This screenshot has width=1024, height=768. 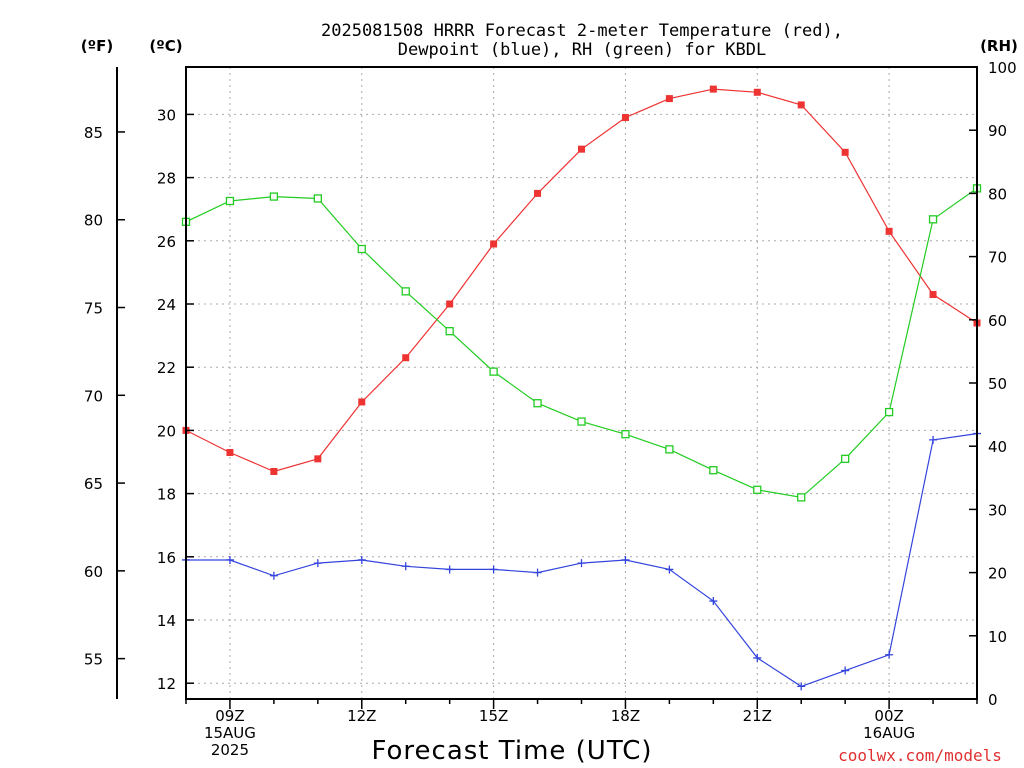 What do you see at coordinates (166, 495) in the screenshot?
I see `celsius-tick-label: 18` at bounding box center [166, 495].